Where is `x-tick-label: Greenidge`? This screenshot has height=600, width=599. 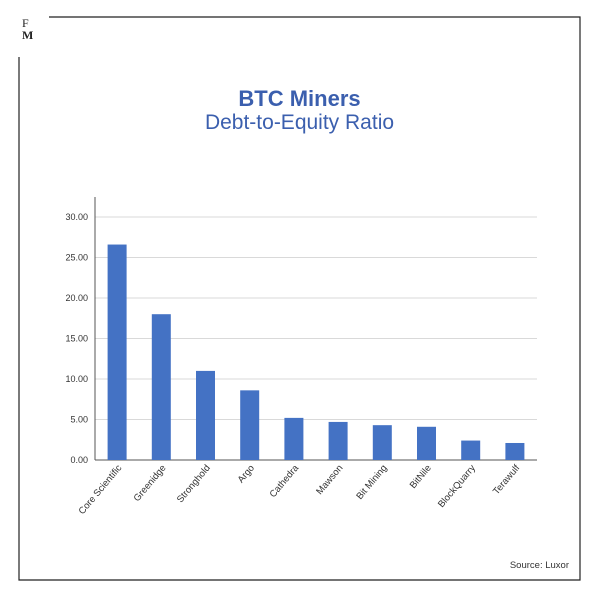
x-tick-label: Greenidge is located at coordinates (150, 483).